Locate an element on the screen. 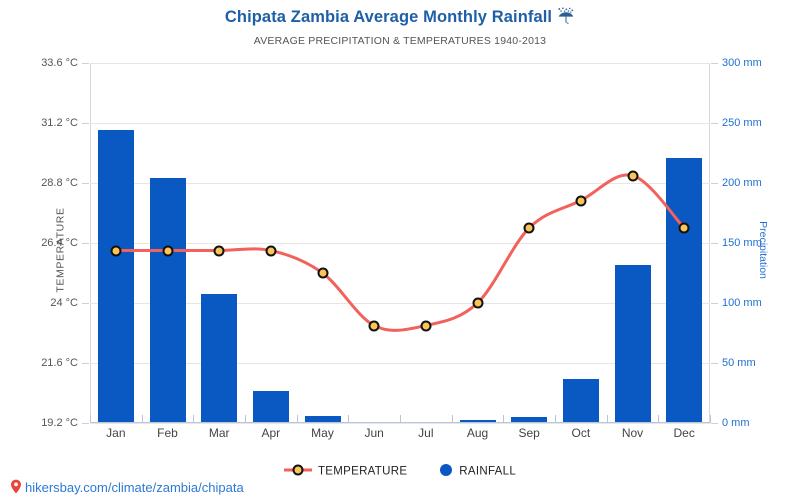  x-axis-label: Jan is located at coordinates (116, 433).